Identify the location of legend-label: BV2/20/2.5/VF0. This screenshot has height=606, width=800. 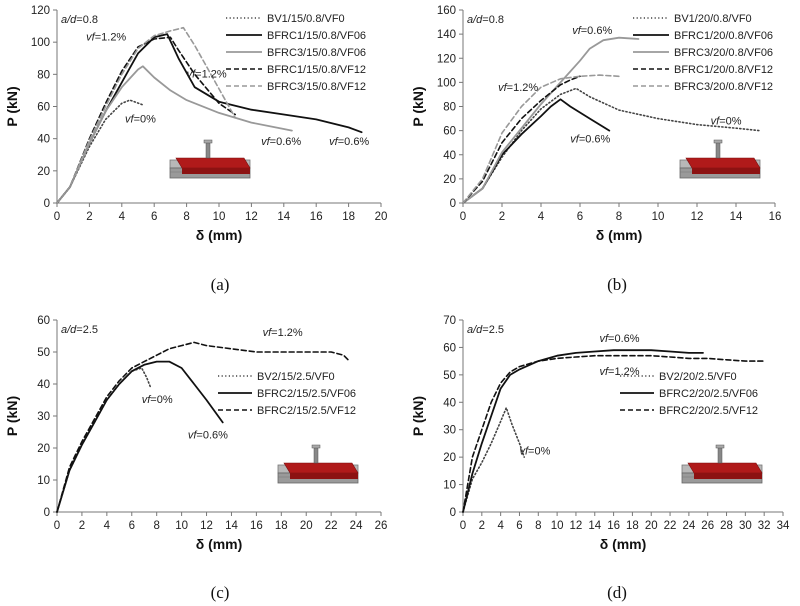
(698, 377).